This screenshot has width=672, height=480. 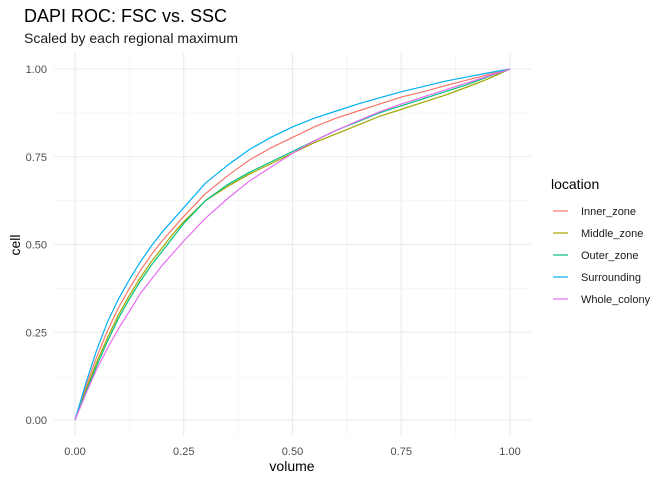 I want to click on y-tick-label: 0.75, so click(x=36, y=158).